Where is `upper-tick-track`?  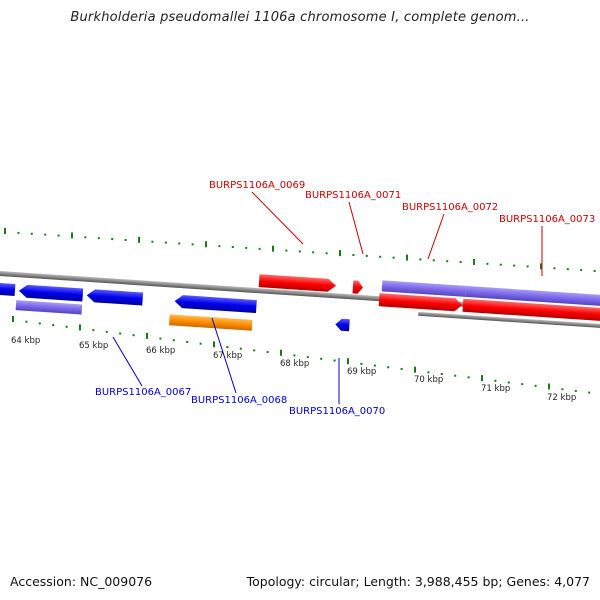 upper-tick-track is located at coordinates (300, 250).